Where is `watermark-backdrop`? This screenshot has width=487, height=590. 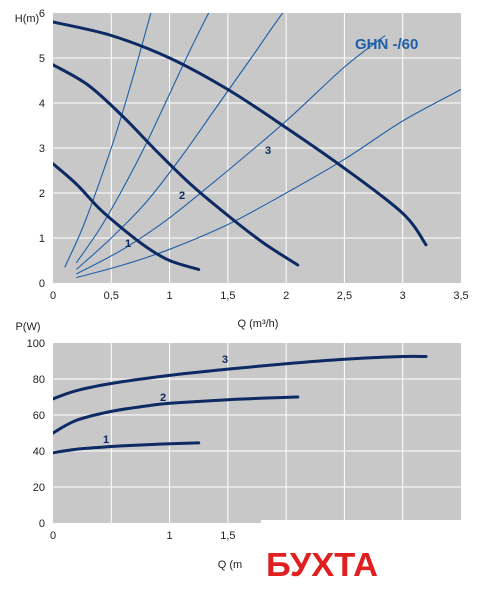
watermark-backdrop is located at coordinates (374, 555).